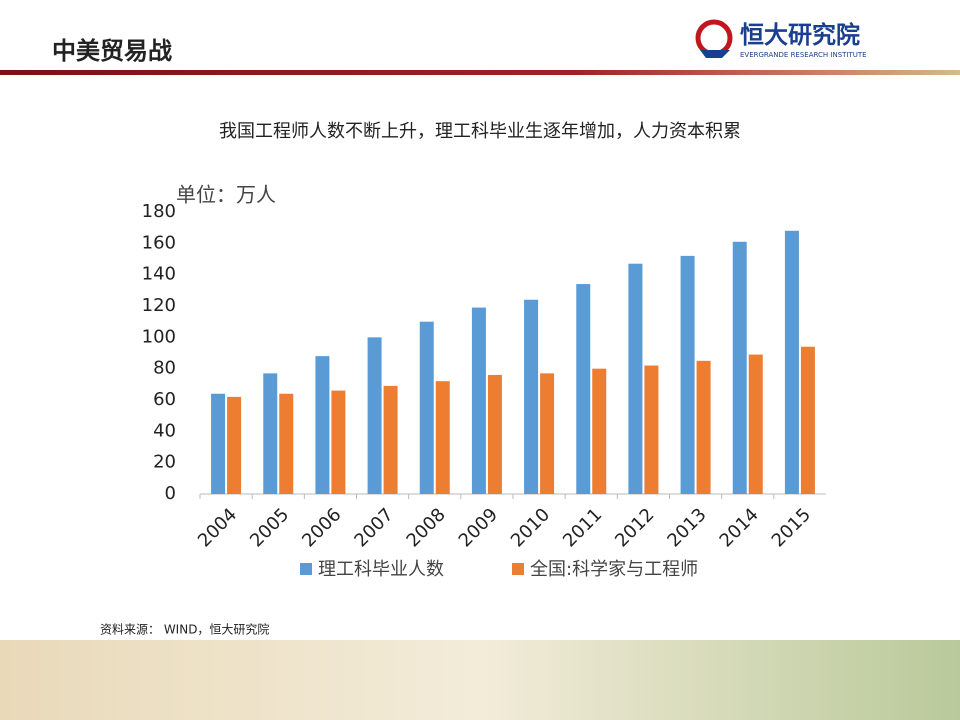 Image resolution: width=960 pixels, height=720 pixels. I want to click on x-tick-label: 2007, so click(373, 527).